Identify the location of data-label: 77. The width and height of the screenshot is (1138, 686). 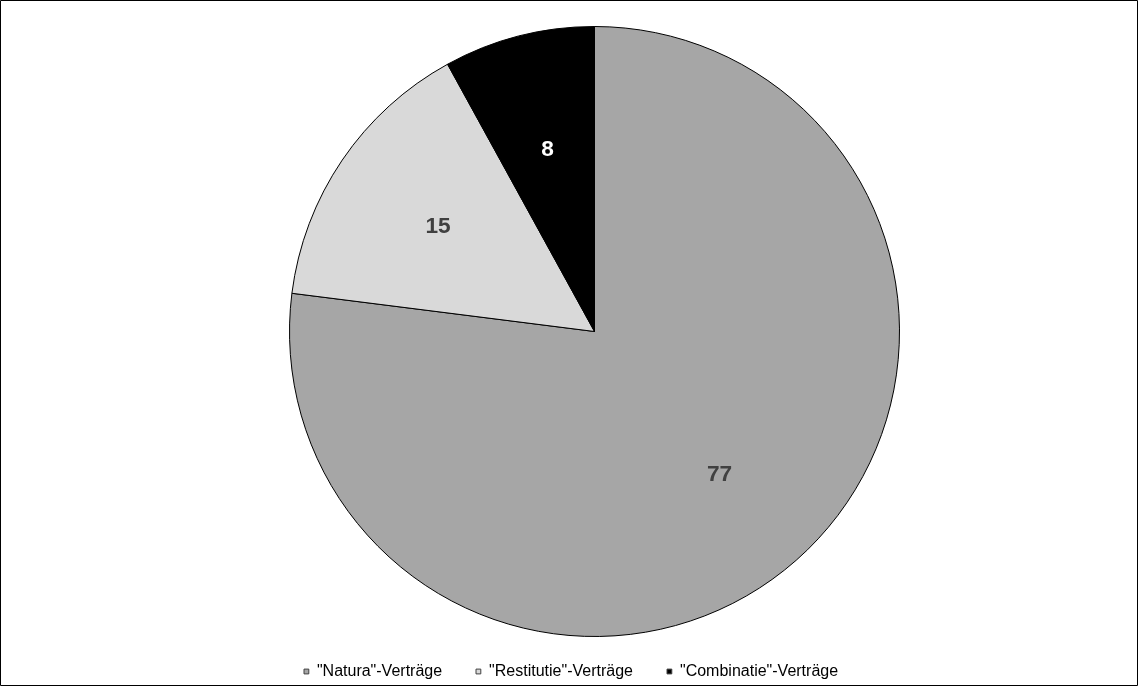
(719, 472).